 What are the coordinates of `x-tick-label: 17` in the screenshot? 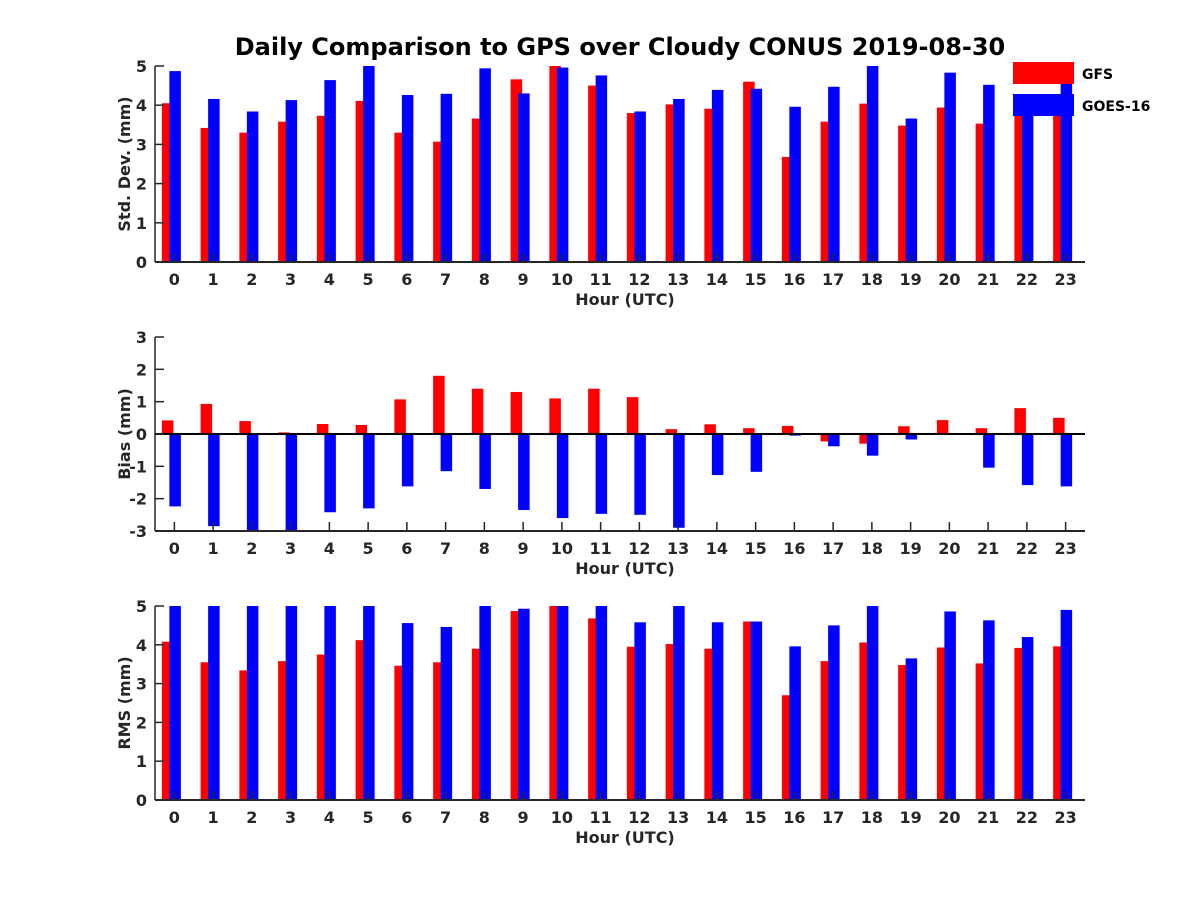 It's located at (833, 279).